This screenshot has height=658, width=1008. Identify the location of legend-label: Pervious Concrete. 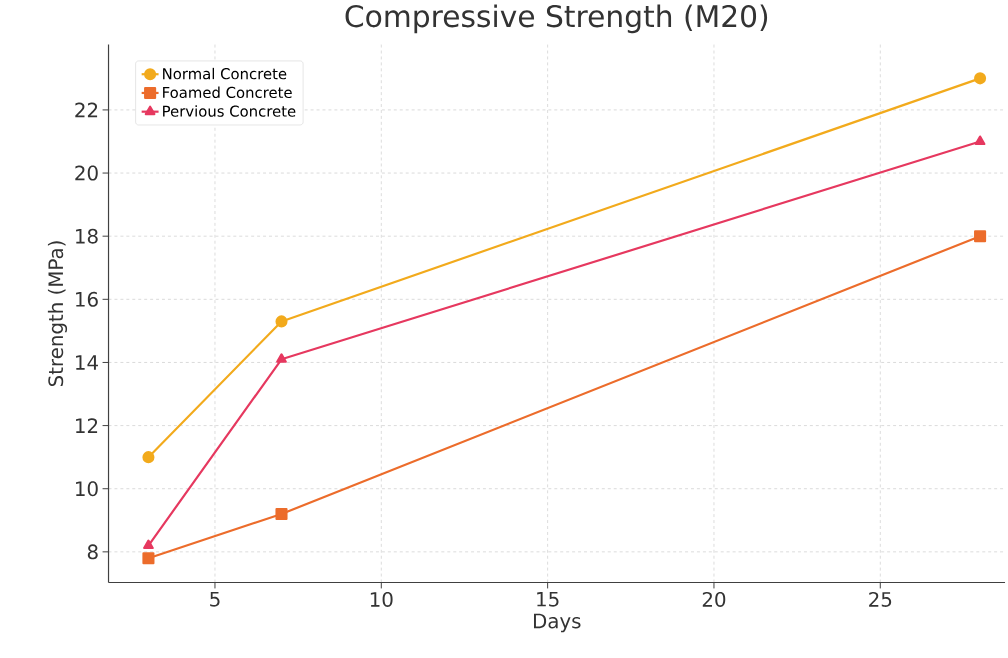
(229, 111).